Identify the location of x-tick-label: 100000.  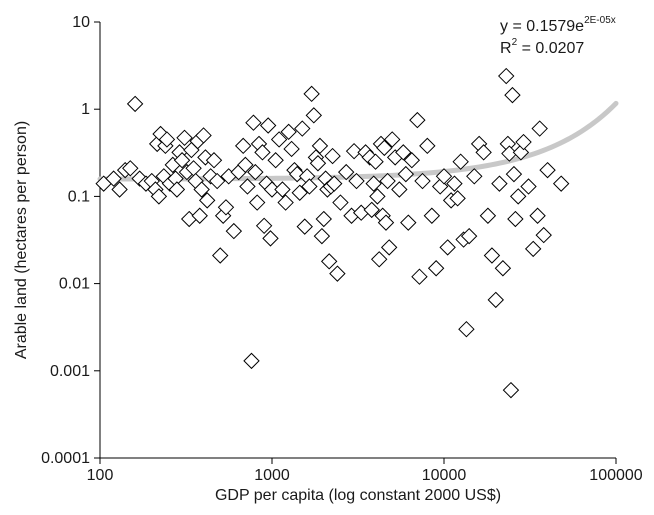
(615, 475).